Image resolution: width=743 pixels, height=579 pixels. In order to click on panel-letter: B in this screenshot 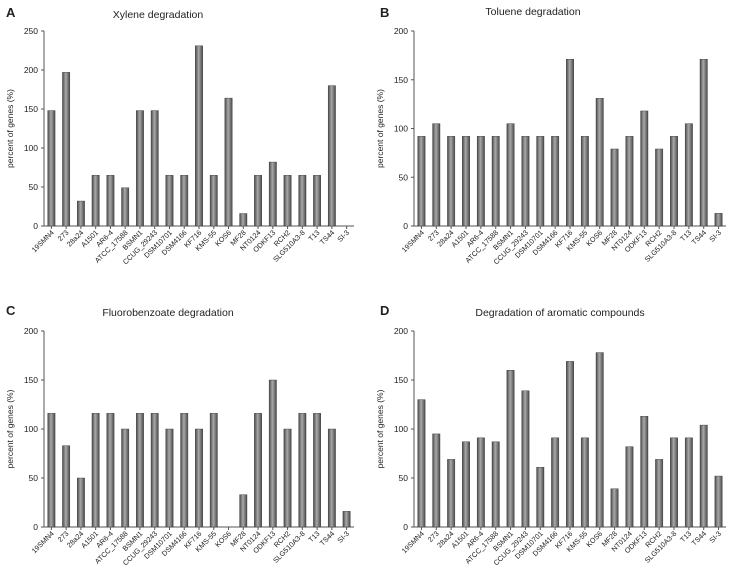, I will do `click(384, 12)`.